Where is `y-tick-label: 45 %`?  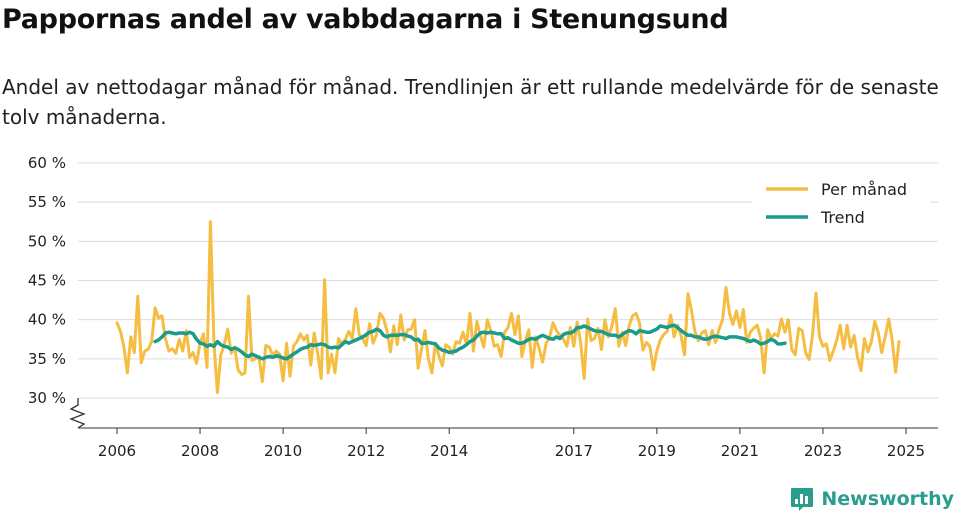
y-tick-label: 45 % is located at coordinates (47, 281).